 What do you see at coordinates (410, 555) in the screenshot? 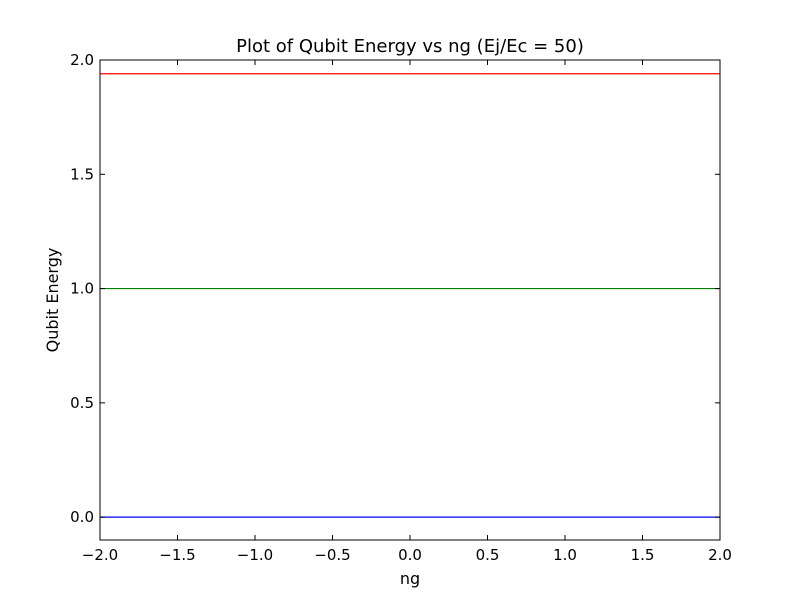
I see `x-tick-label: 0.0` at bounding box center [410, 555].